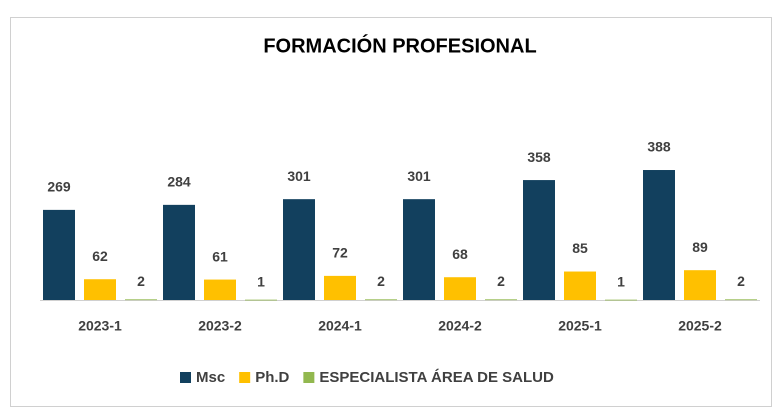 This screenshot has height=408, width=773. What do you see at coordinates (659, 147) in the screenshot?
I see `data-label: 388` at bounding box center [659, 147].